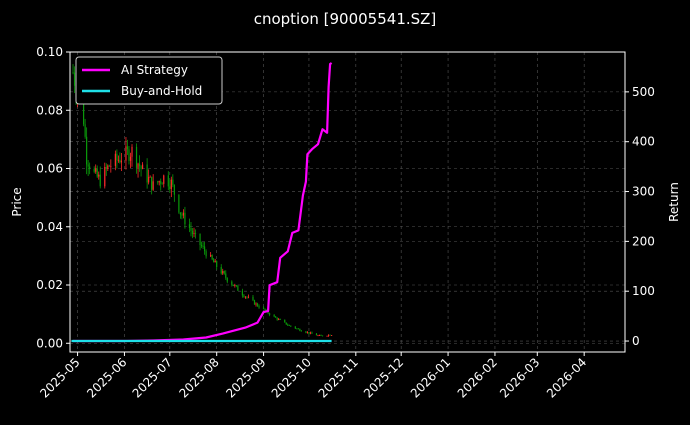  What do you see at coordinates (643, 291) in the screenshot?
I see `right-tick-label: 100` at bounding box center [643, 291].